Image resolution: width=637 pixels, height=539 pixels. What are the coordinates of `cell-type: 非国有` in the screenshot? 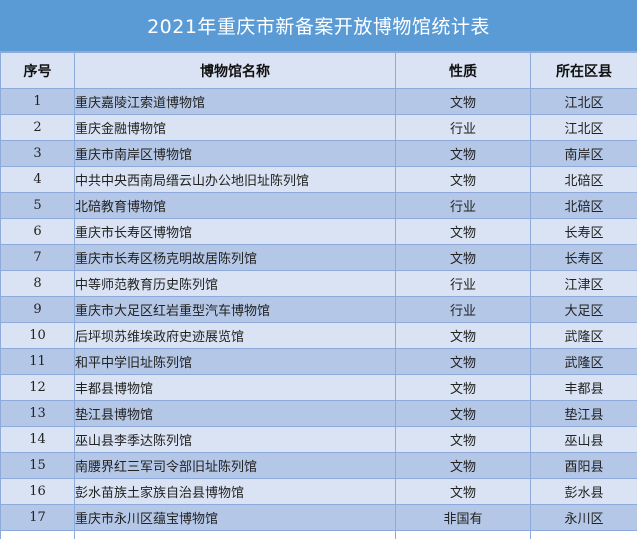 It's located at (463, 518).